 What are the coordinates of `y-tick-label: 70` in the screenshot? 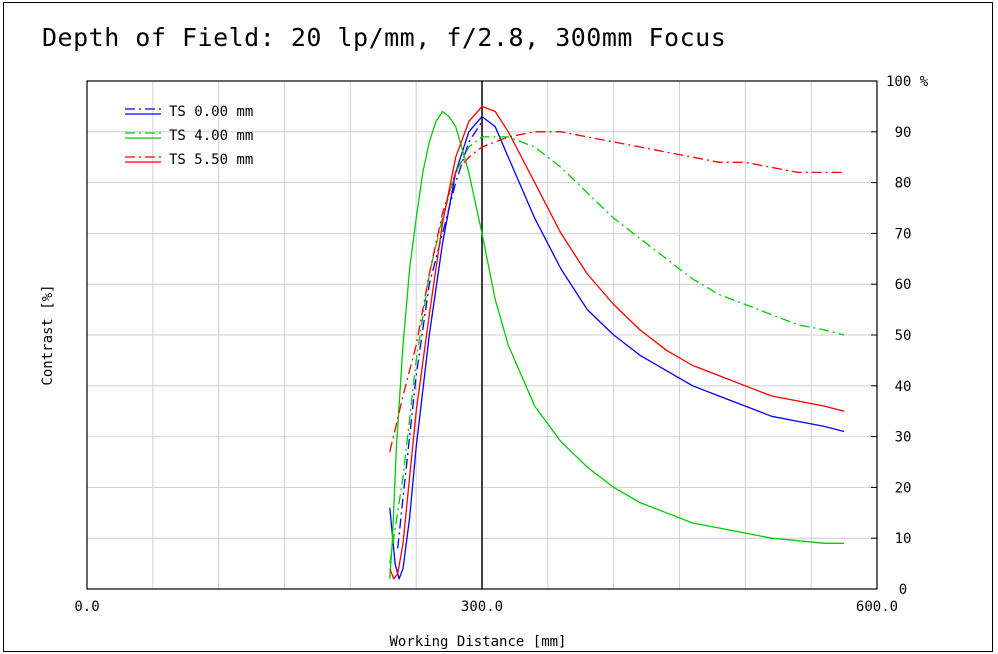 It's located at (903, 234).